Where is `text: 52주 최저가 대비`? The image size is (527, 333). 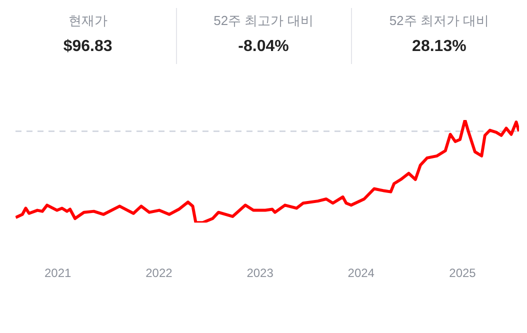 text: 52주 최저가 대비 is located at coordinates (439, 21).